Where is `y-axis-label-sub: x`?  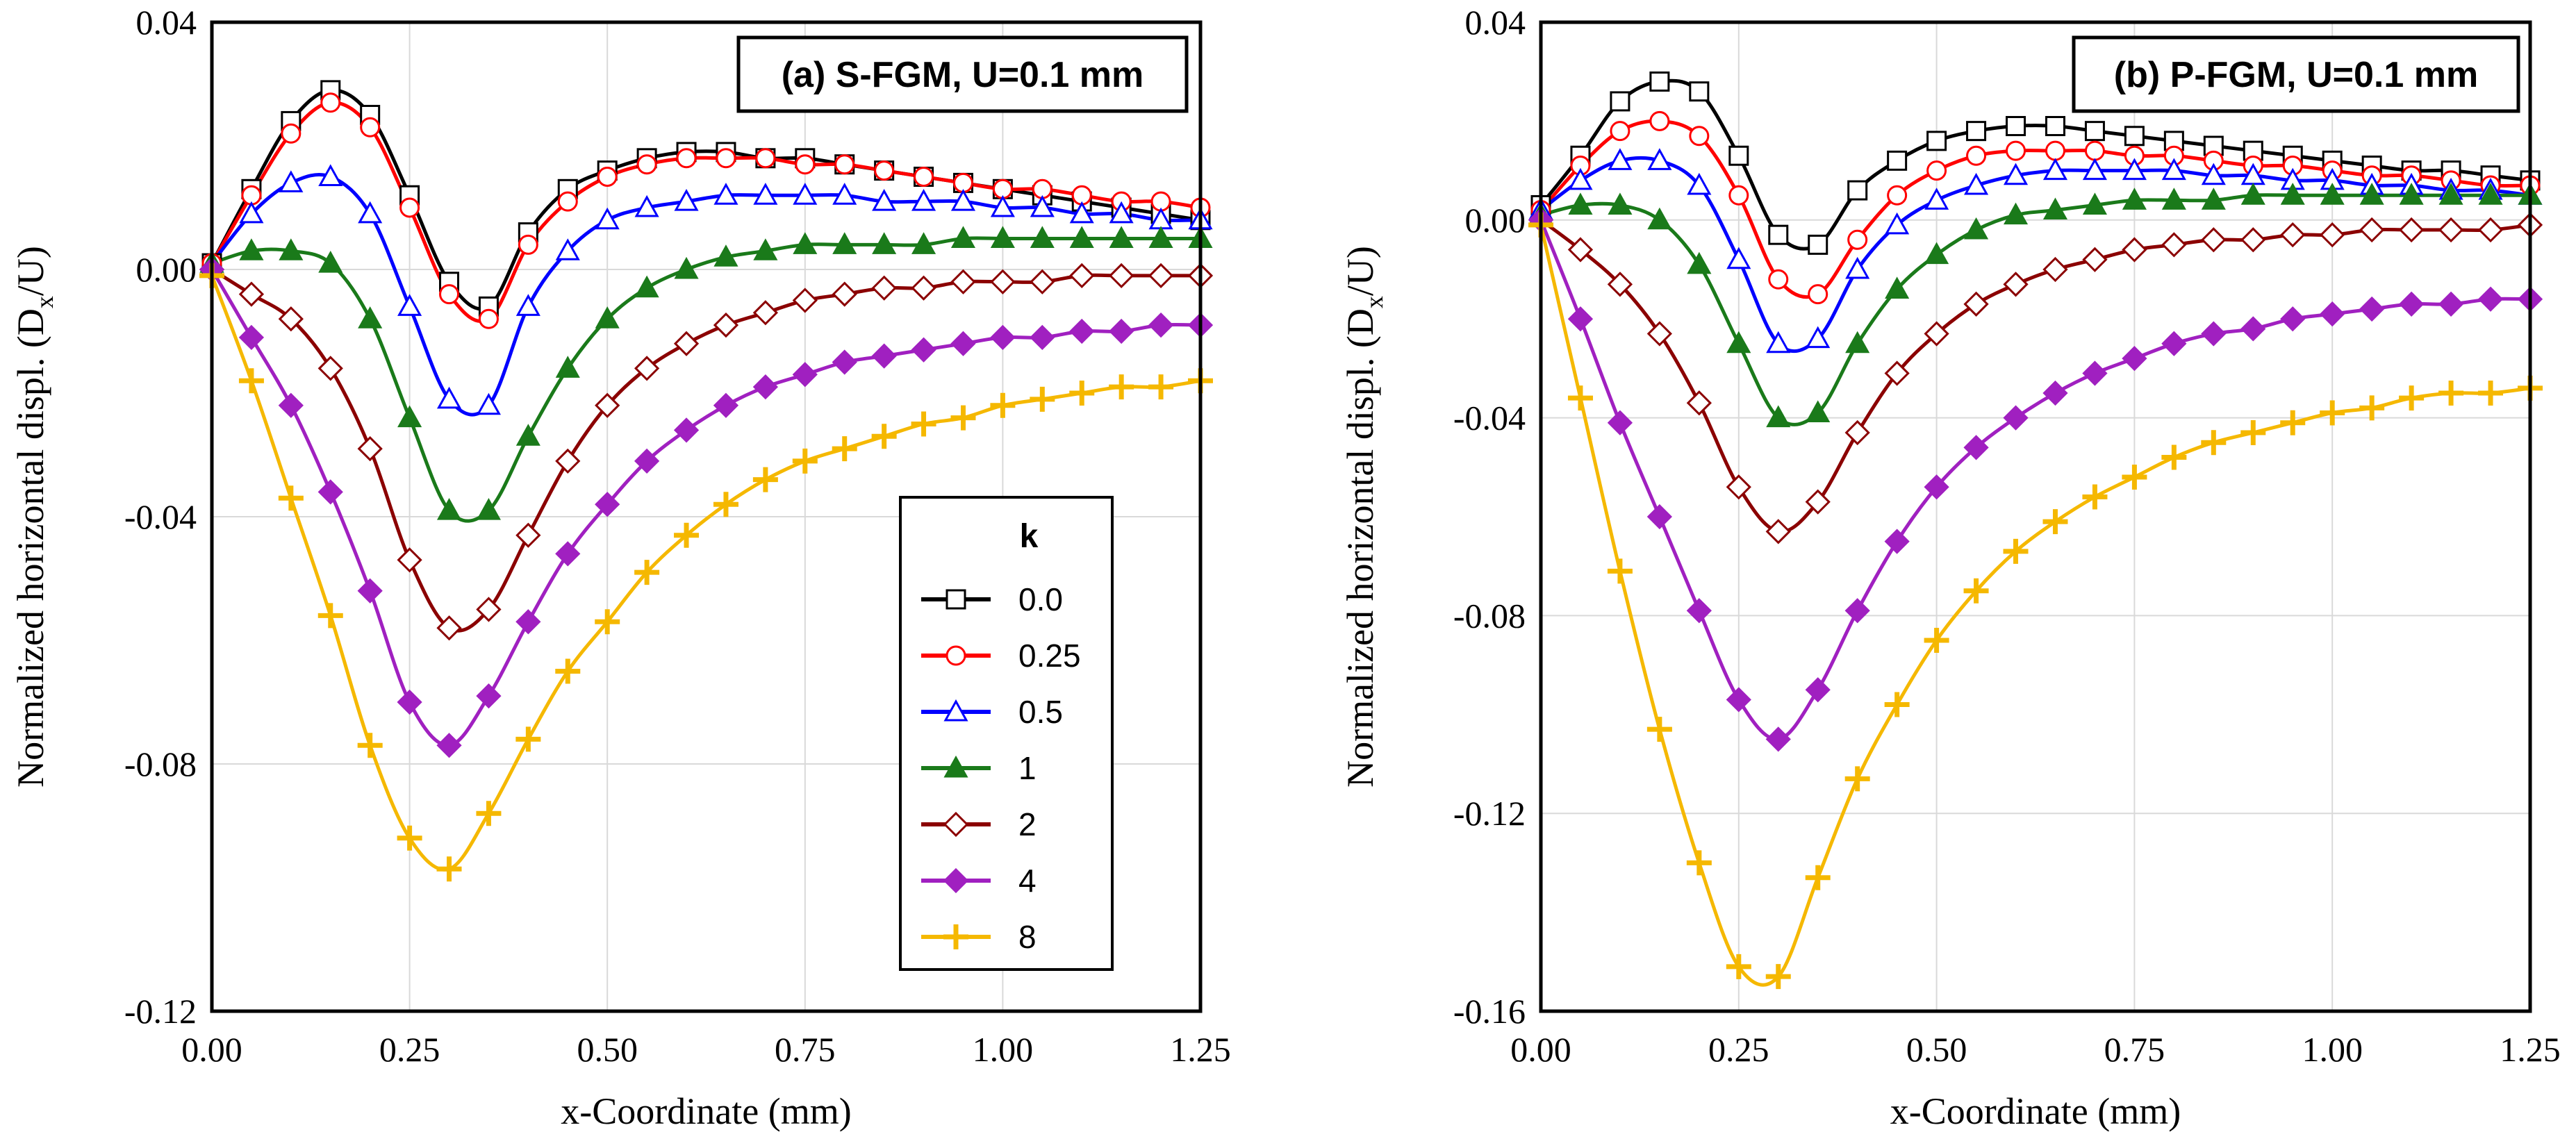 y-axis-label-sub: x is located at coordinates (45, 302).